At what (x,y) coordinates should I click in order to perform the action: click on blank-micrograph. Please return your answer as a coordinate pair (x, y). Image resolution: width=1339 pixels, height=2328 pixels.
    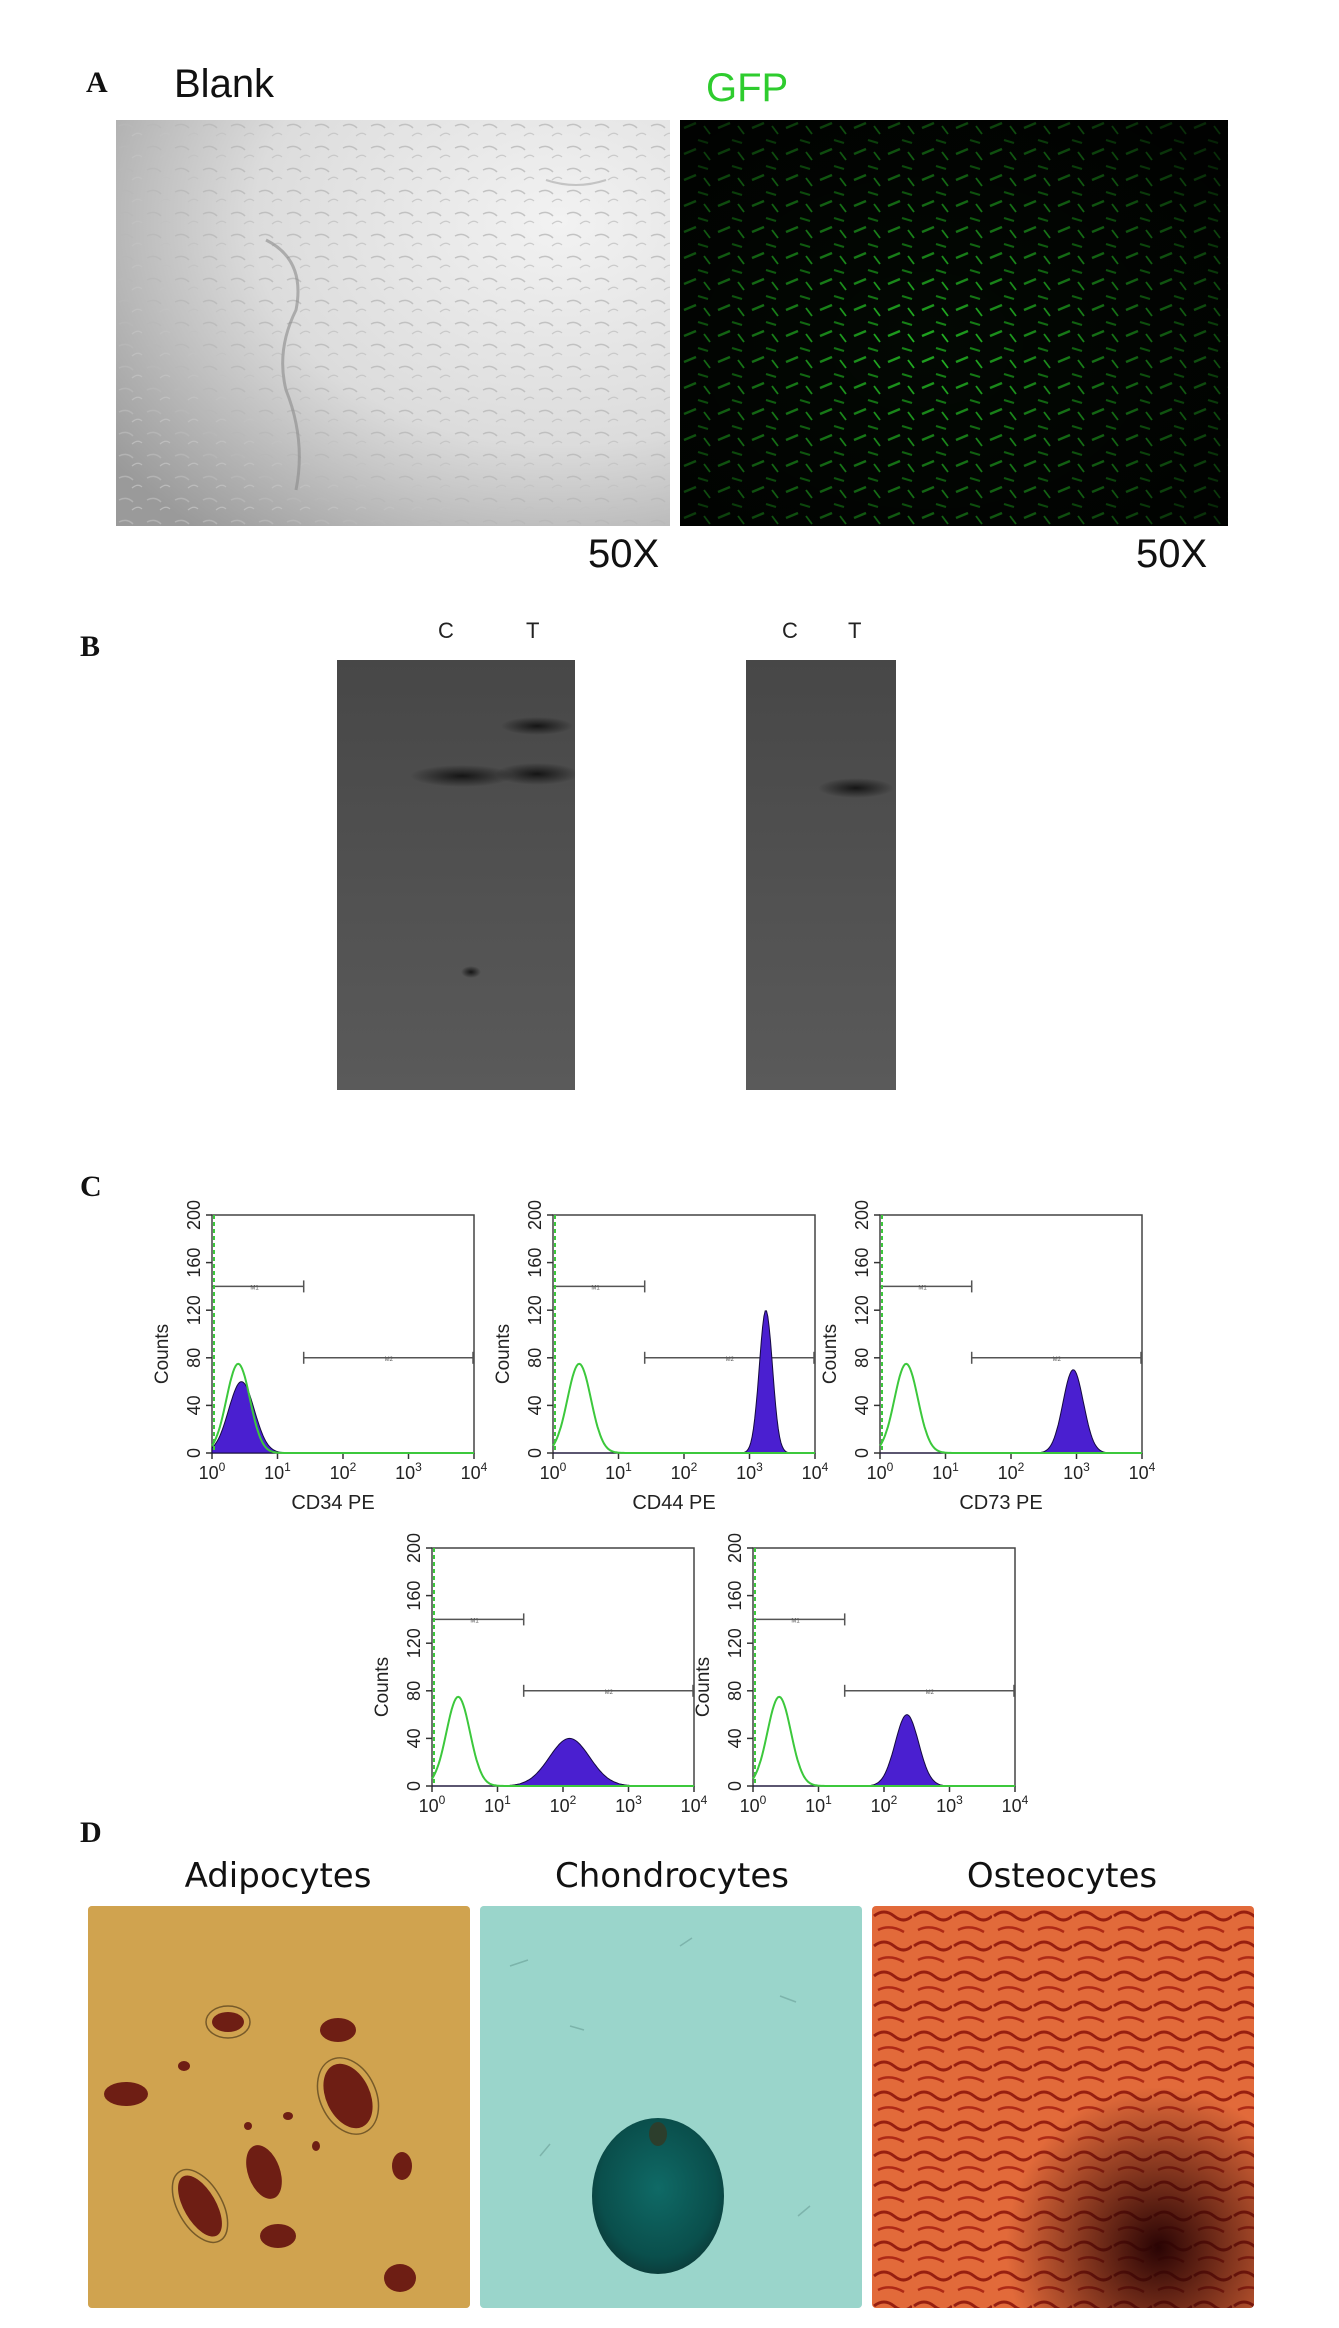
    Looking at the image, I should click on (393, 323).